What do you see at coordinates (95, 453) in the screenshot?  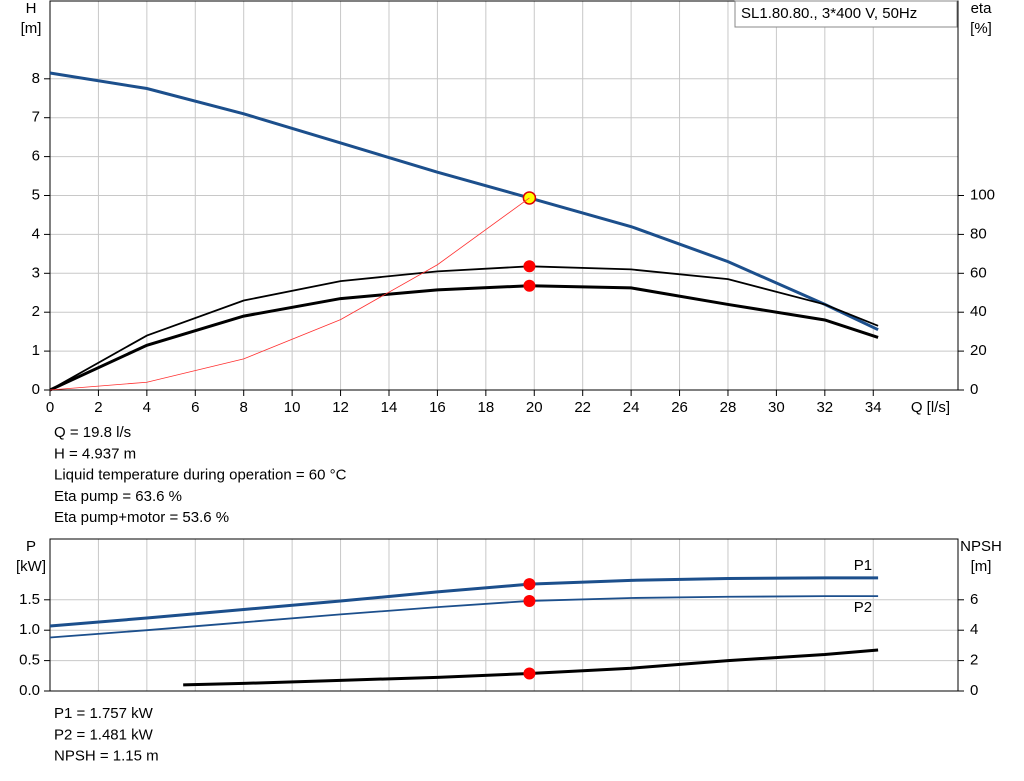 I see `annotation: H = 4.937 m` at bounding box center [95, 453].